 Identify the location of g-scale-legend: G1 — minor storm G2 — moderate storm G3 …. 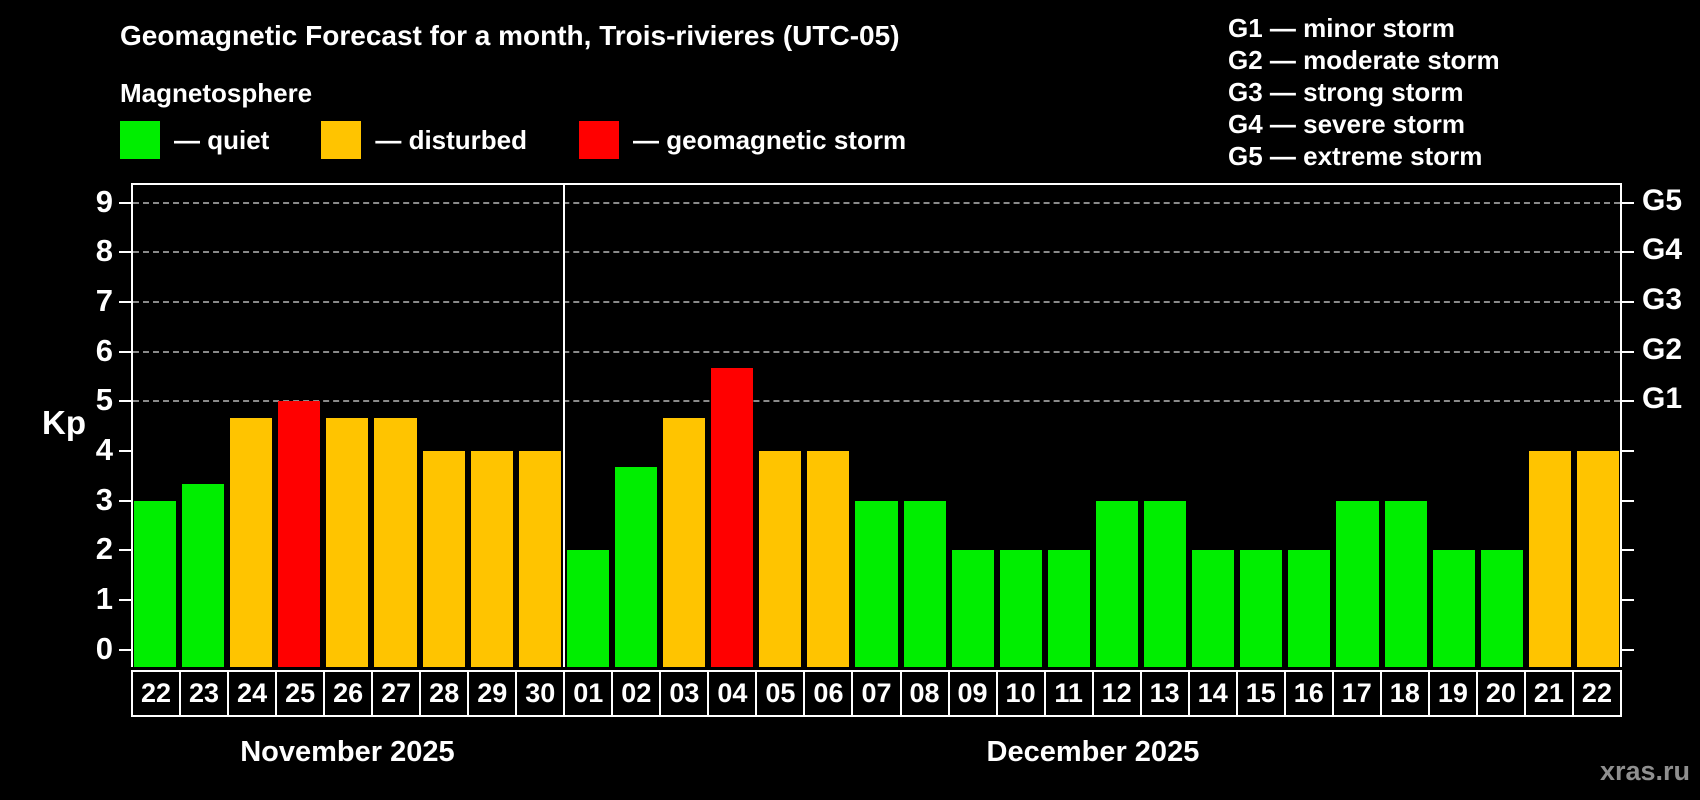
(1364, 92).